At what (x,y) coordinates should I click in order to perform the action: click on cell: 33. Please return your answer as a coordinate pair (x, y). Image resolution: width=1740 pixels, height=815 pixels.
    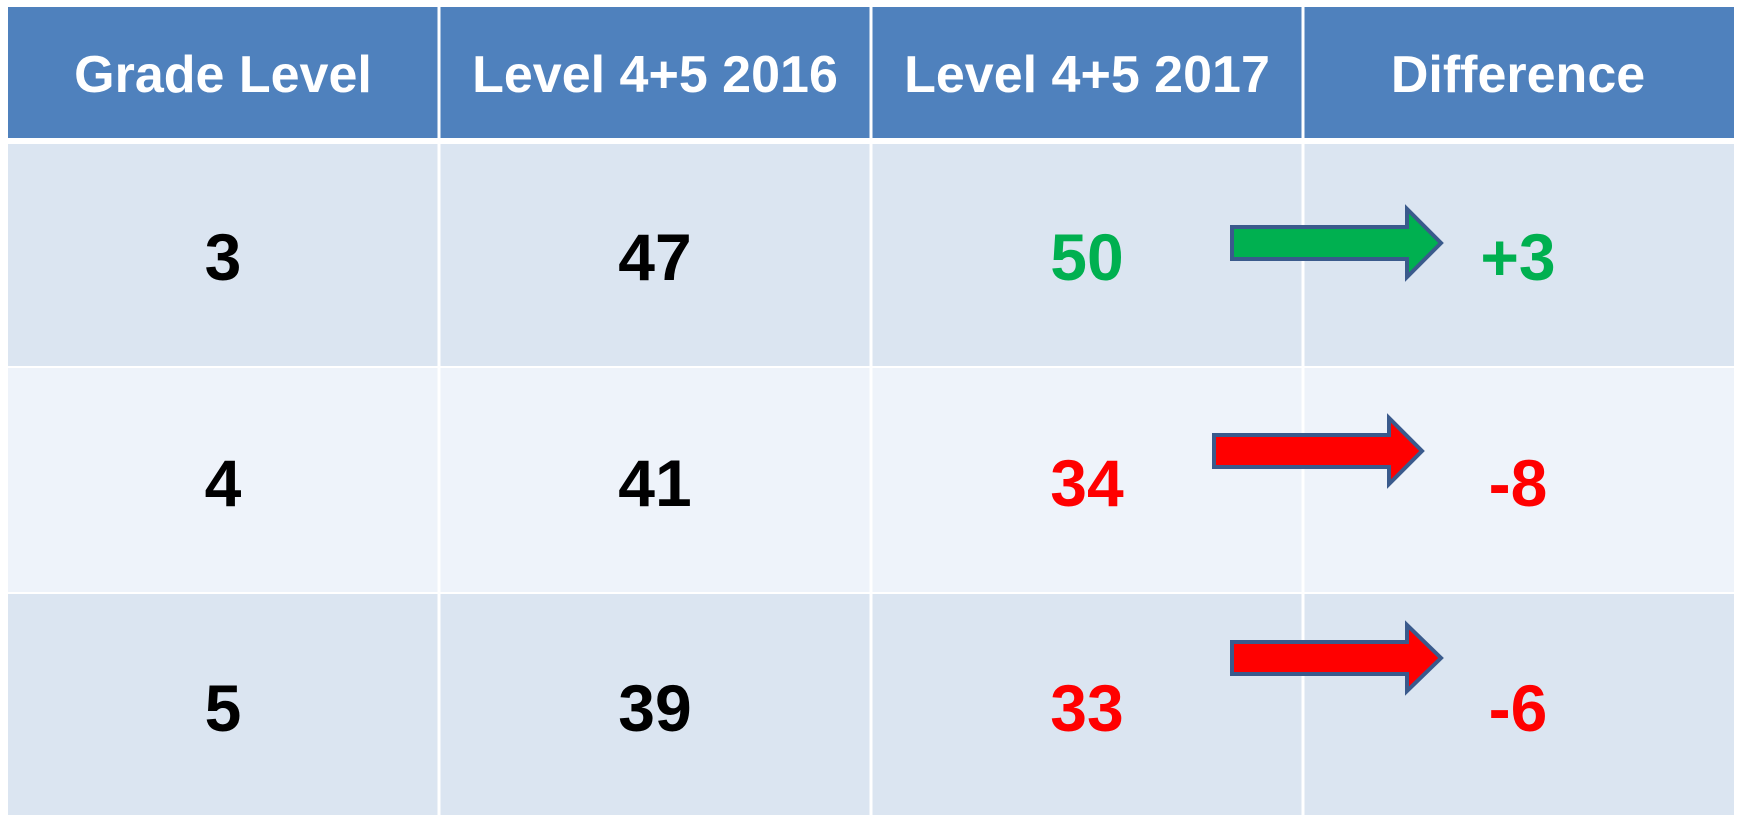
    Looking at the image, I should click on (1086, 708).